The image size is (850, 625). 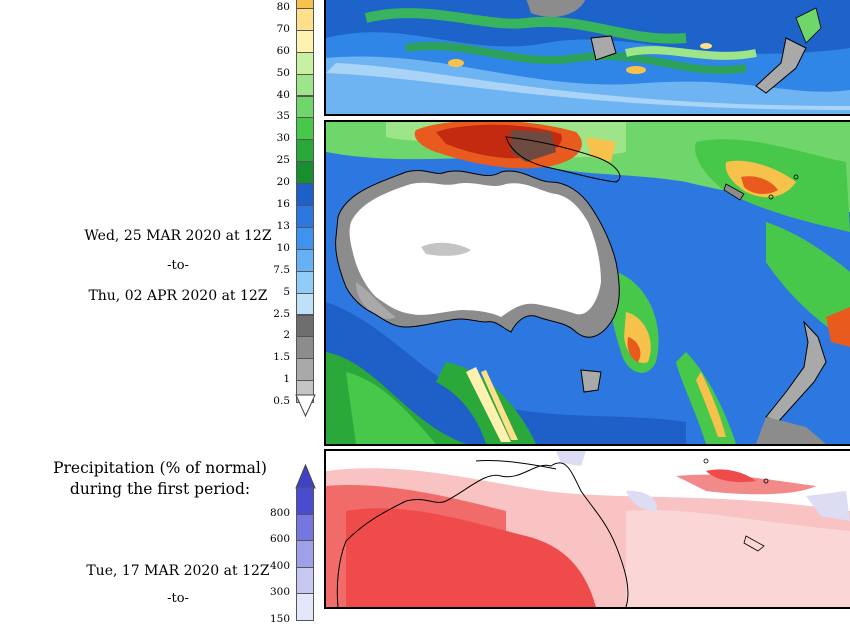 What do you see at coordinates (281, 269) in the screenshot?
I see `precip-colorbar-tick-label: 7.5` at bounding box center [281, 269].